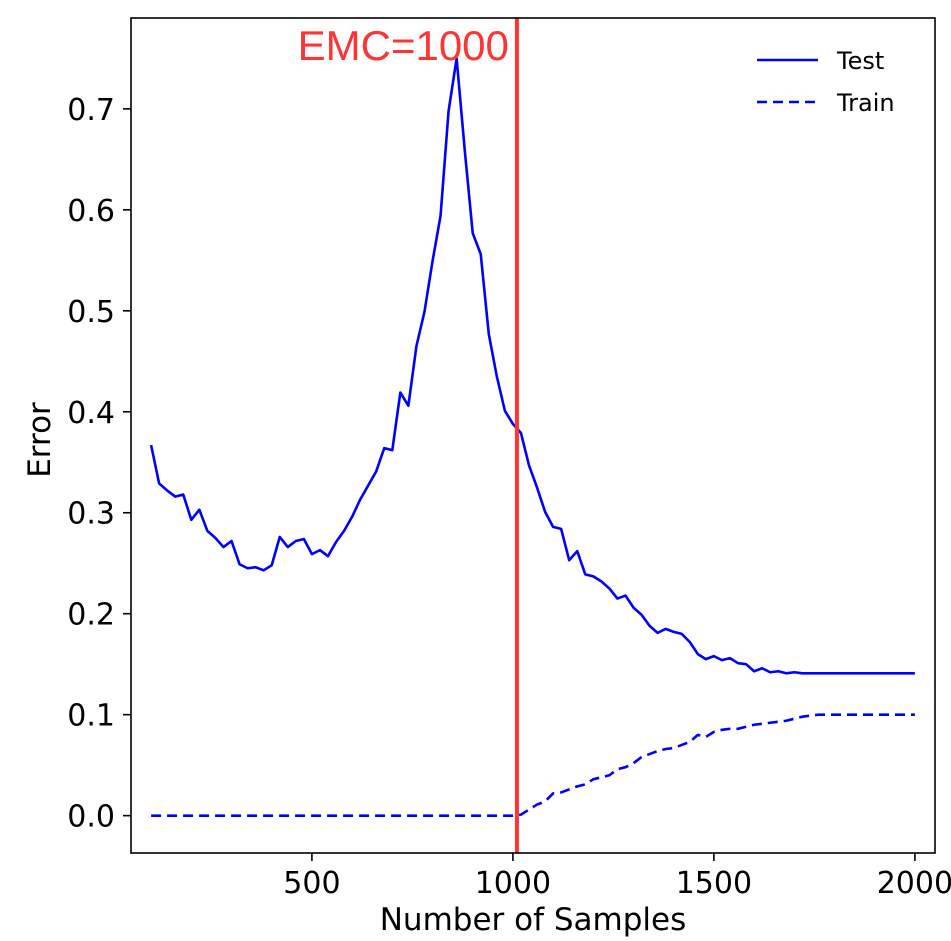 The height and width of the screenshot is (941, 951). I want to click on y-tick-label: 0.2, so click(91, 615).